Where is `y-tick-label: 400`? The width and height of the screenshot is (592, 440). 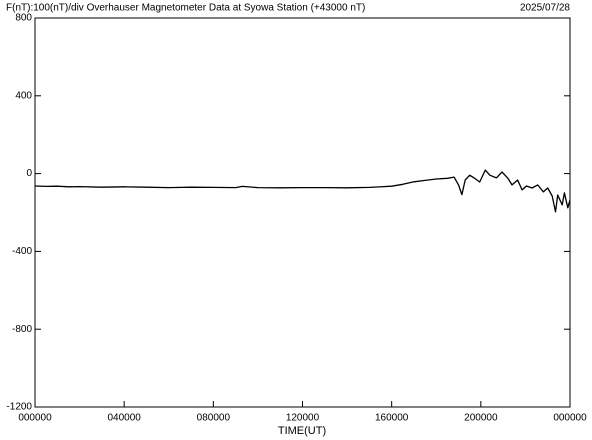 y-tick-label: 400 is located at coordinates (23, 95).